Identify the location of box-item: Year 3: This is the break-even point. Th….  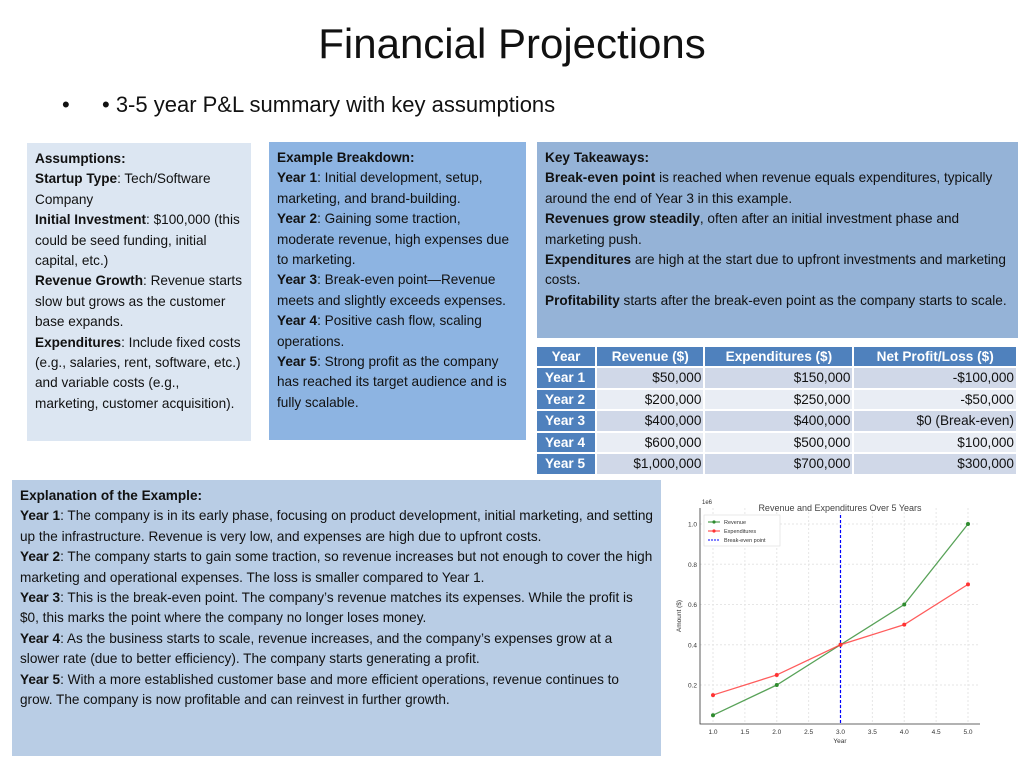
(336, 608).